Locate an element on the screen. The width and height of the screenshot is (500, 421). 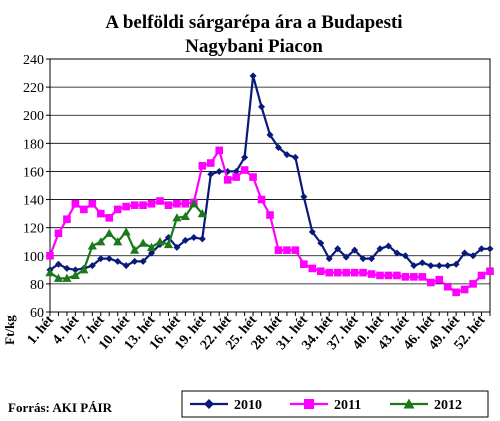
y-tick-label: 60 is located at coordinates (37, 313).